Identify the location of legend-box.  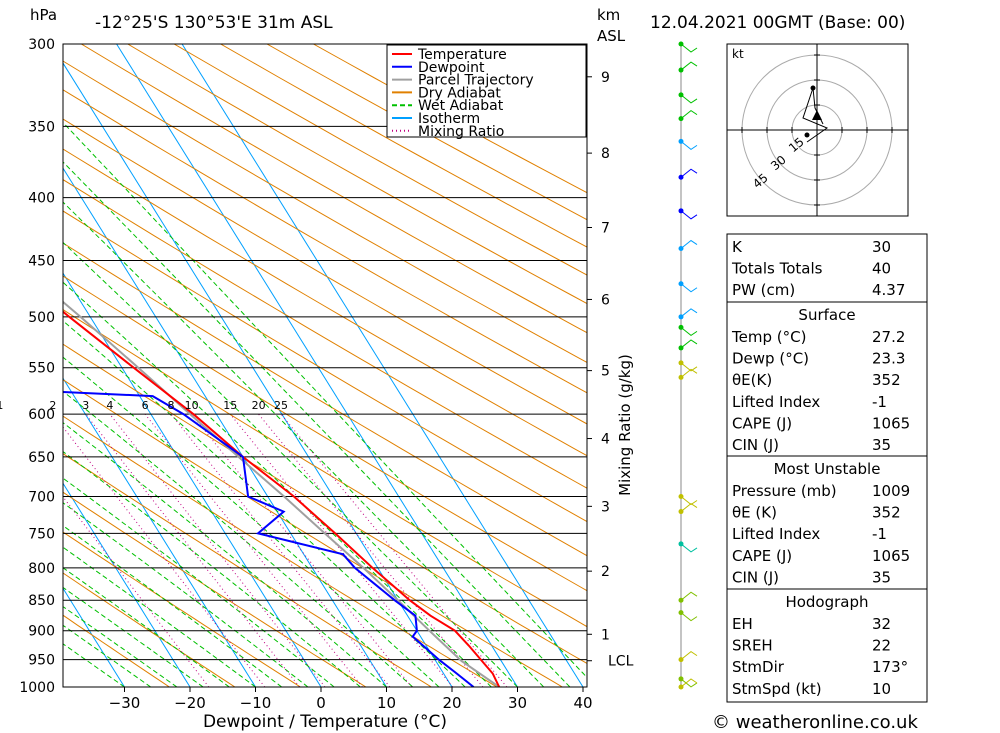
(486, 91).